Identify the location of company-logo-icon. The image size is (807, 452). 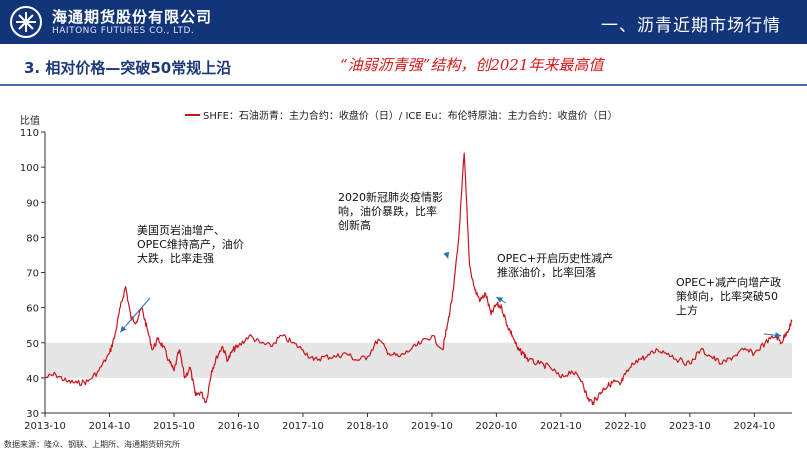
(26, 22).